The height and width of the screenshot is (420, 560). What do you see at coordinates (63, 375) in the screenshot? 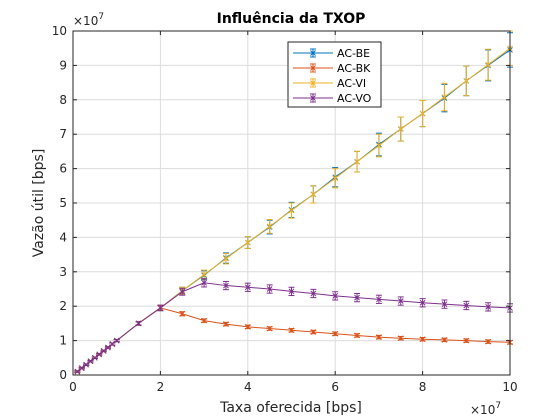
I see `y-tick-label: 0` at bounding box center [63, 375].